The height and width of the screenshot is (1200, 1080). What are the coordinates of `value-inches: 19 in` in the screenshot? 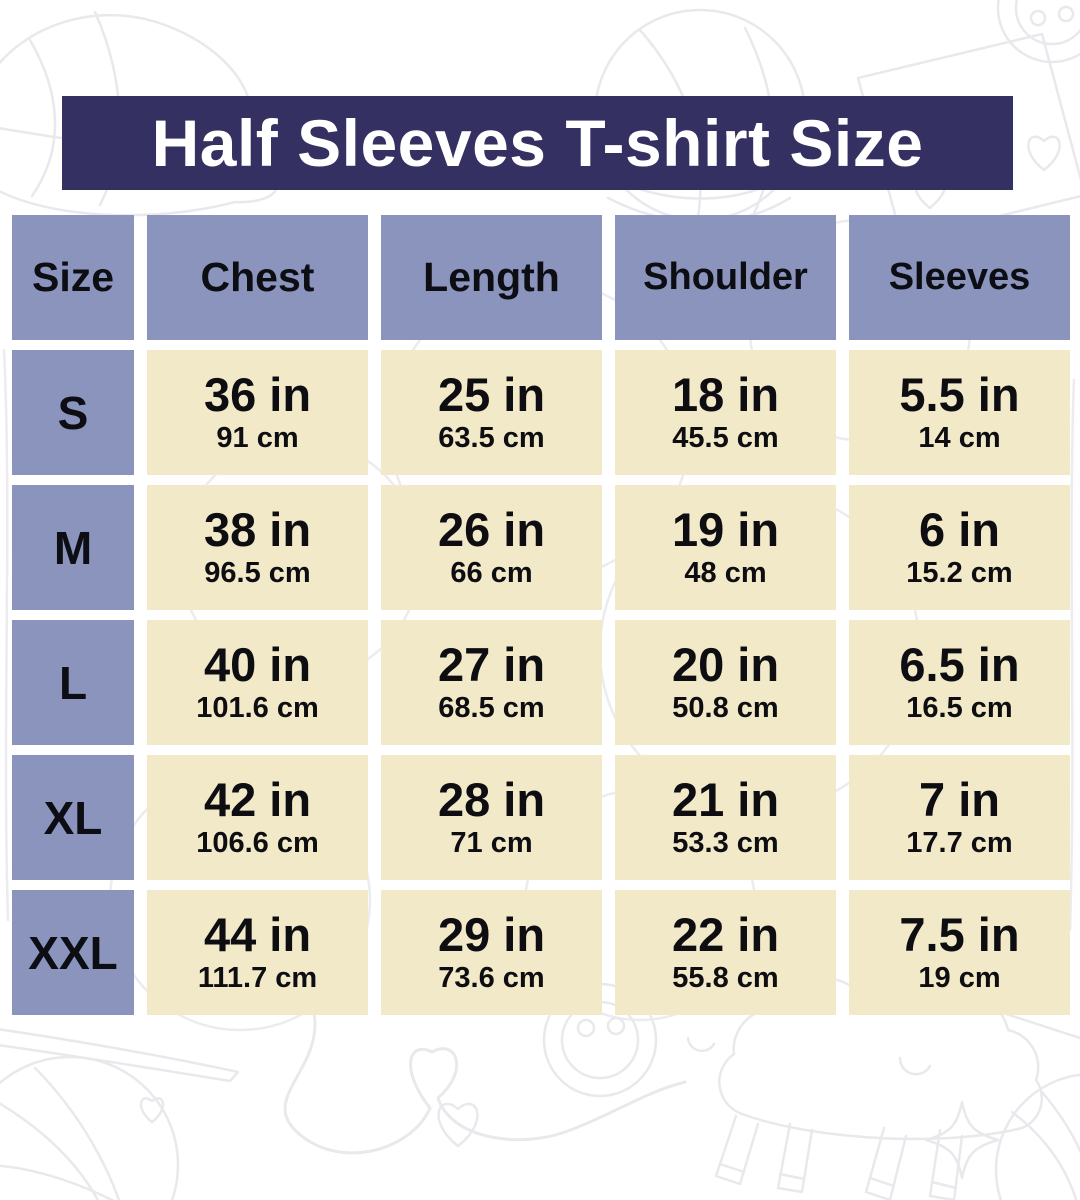 It's located at (725, 530).